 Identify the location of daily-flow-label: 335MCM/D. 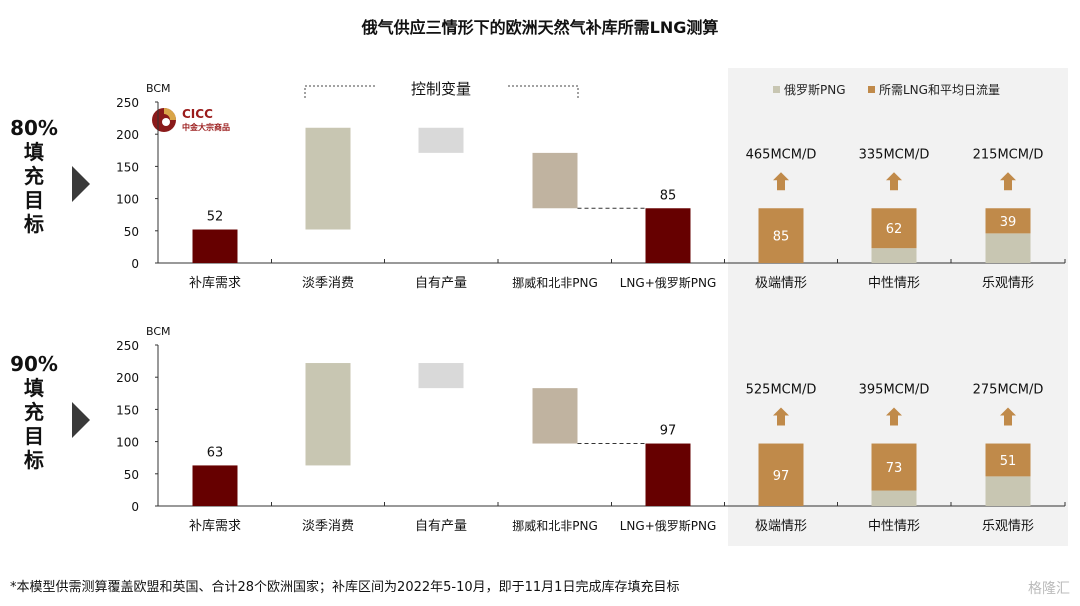
(894, 154).